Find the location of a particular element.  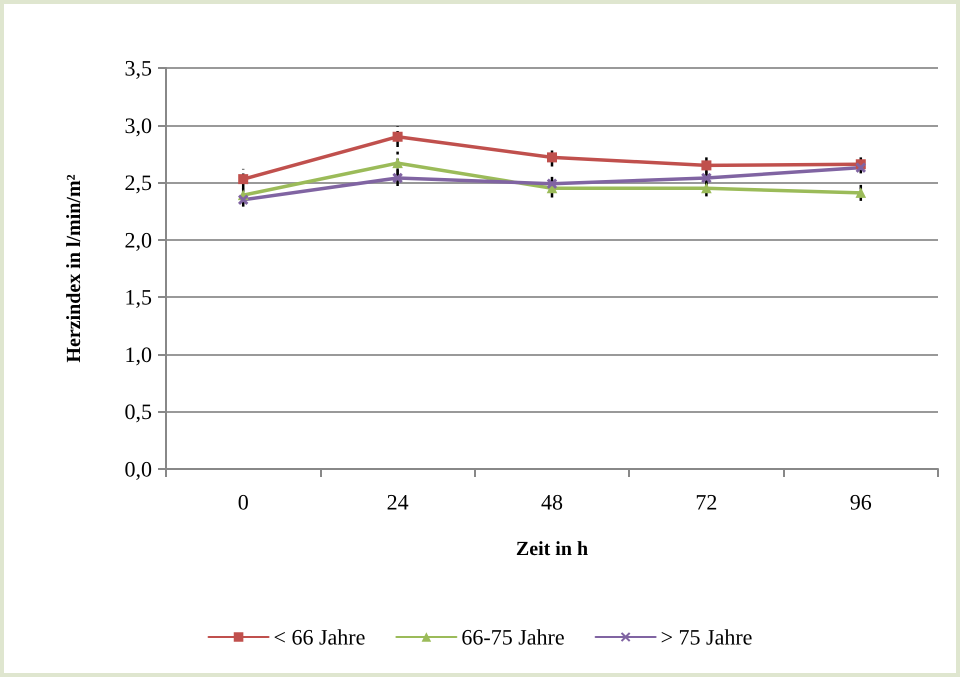

y-axis-title: Herzindex in l/min/m² is located at coordinates (74, 268).